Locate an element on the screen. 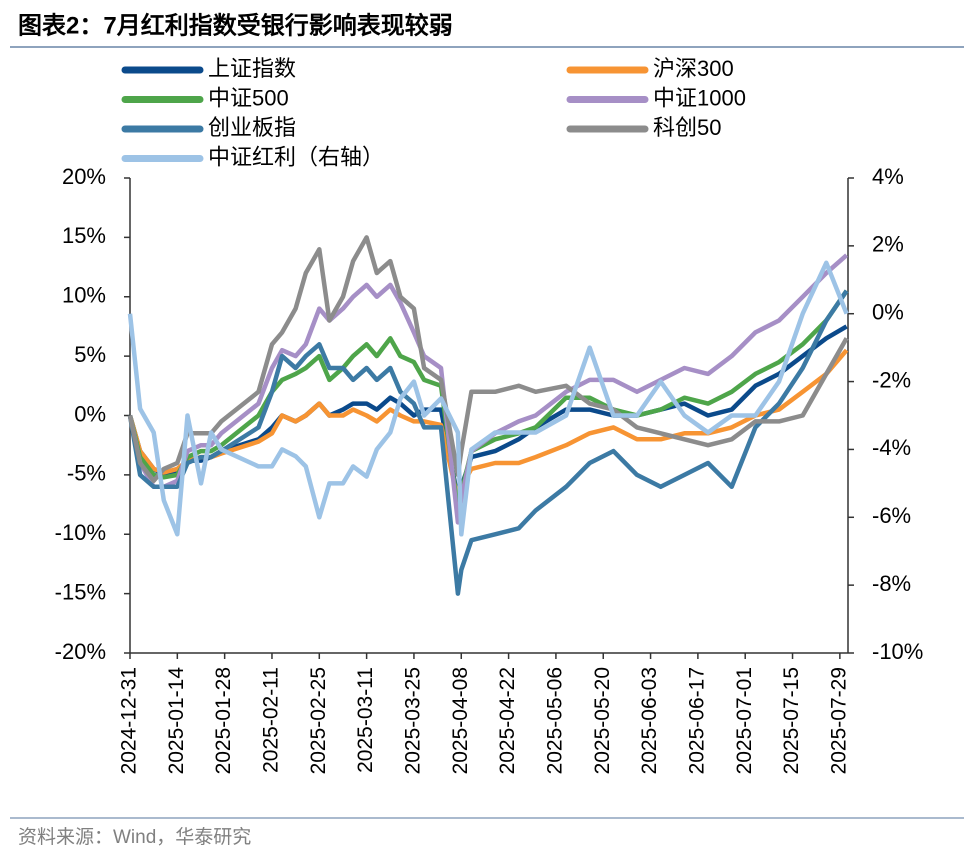 The width and height of the screenshot is (974, 859). legend-label: 上证指数 is located at coordinates (252, 68).